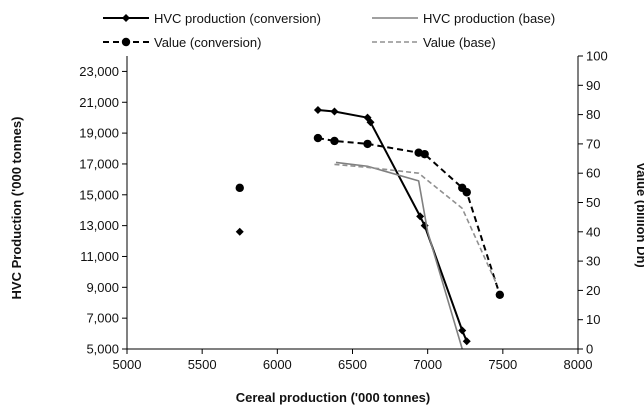 This screenshot has height=408, width=644. Describe the element at coordinates (99, 163) in the screenshot. I see `y-left-tick-label: 17,000` at that location.